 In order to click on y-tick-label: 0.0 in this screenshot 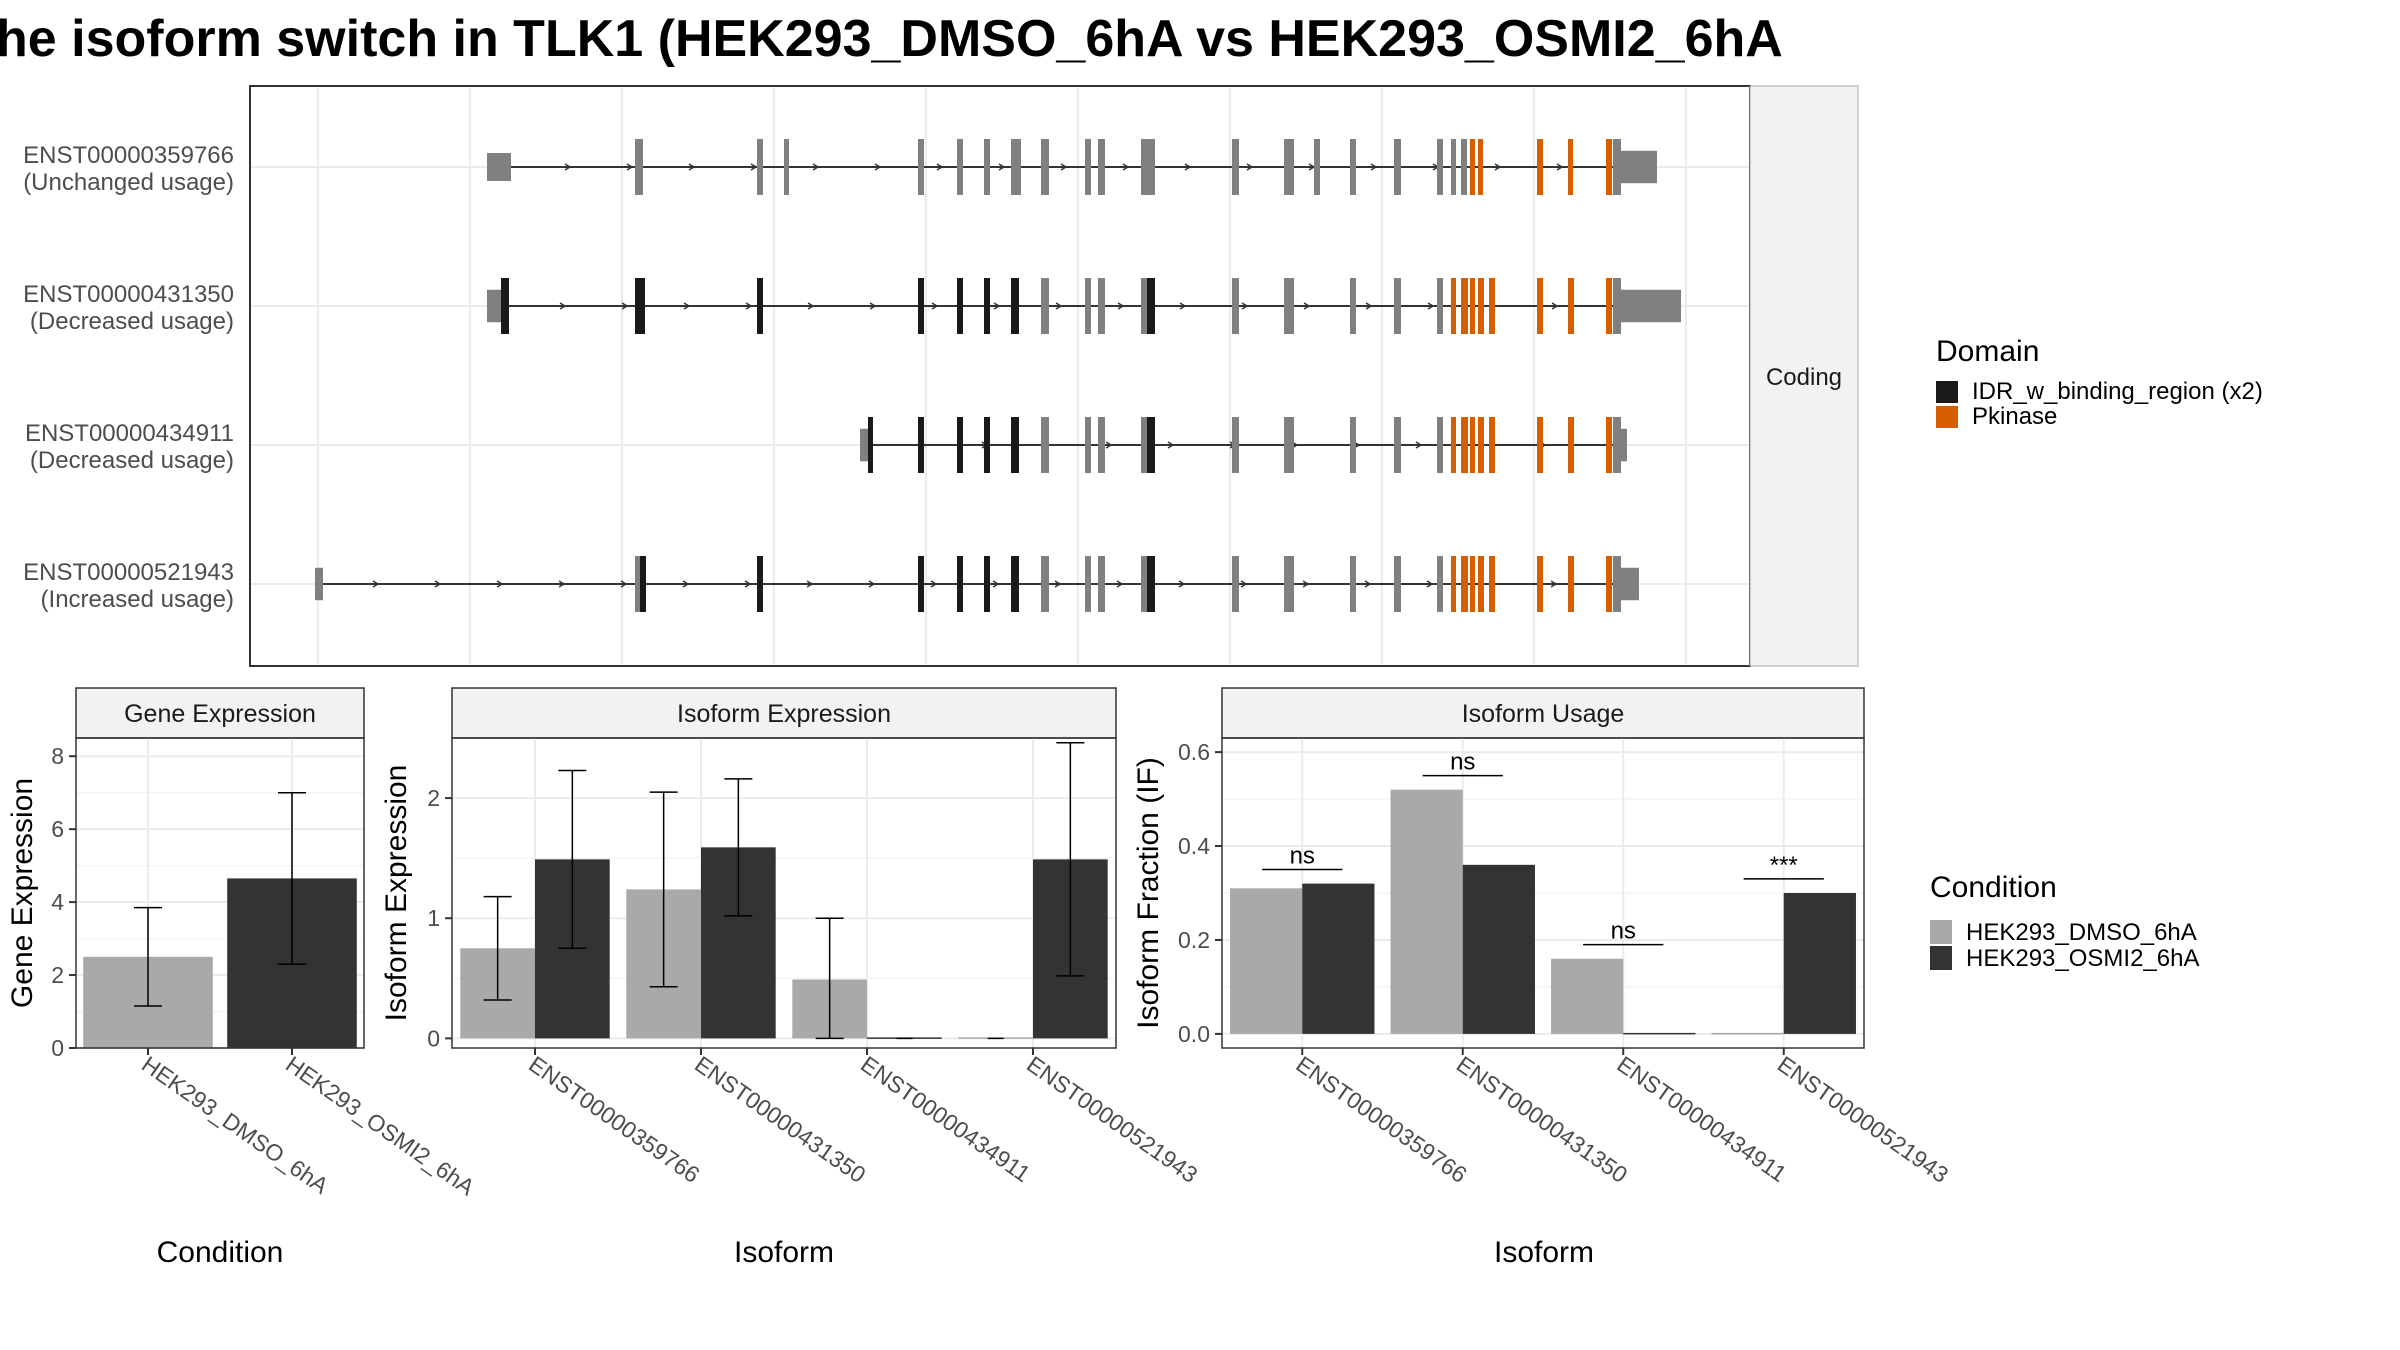, I will do `click(1194, 1034)`.